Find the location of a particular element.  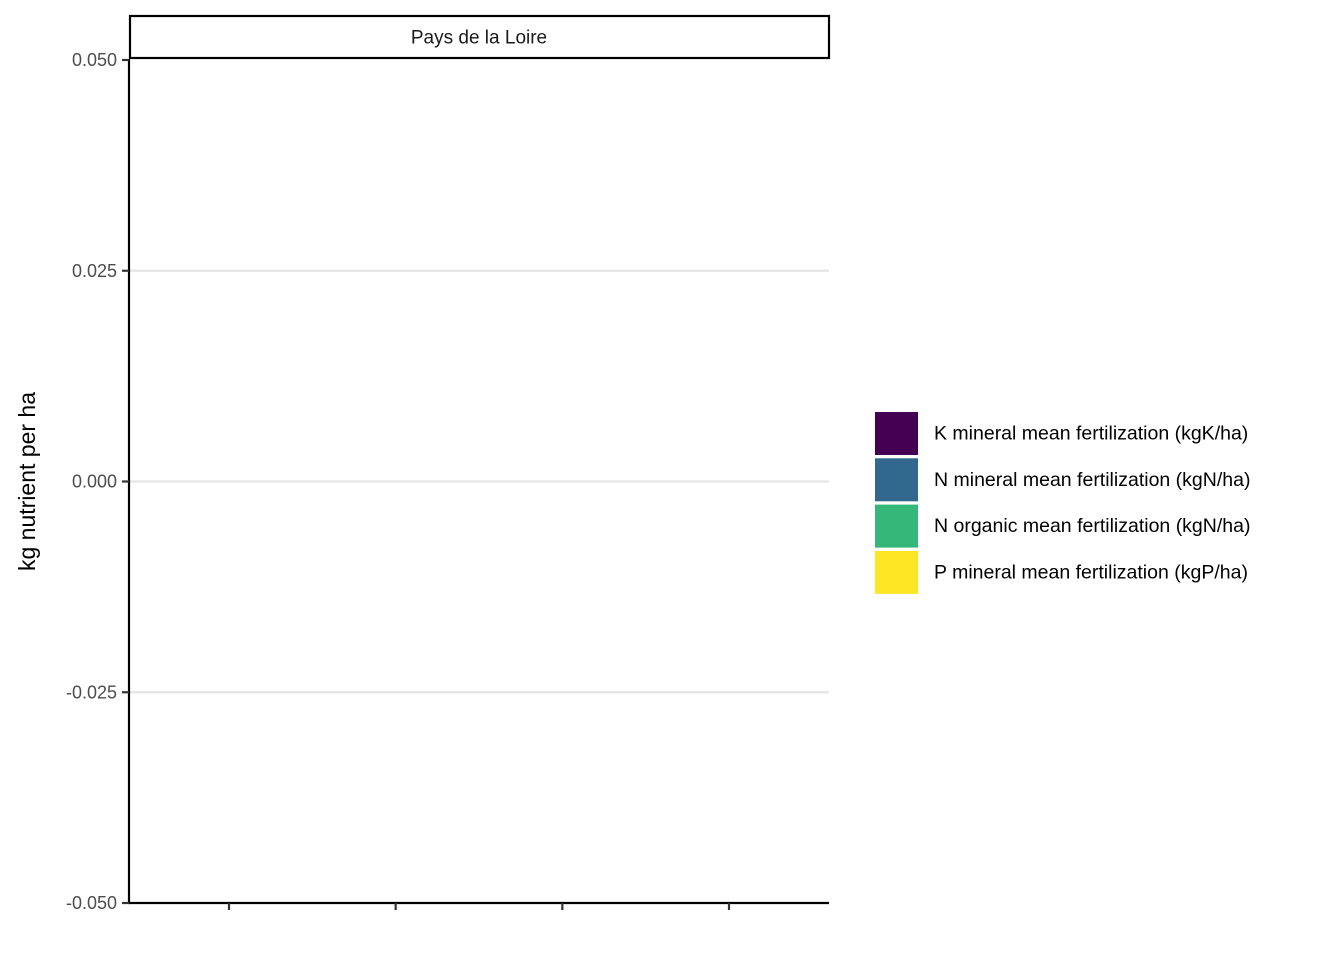

facet-strip-box is located at coordinates (479, 37).